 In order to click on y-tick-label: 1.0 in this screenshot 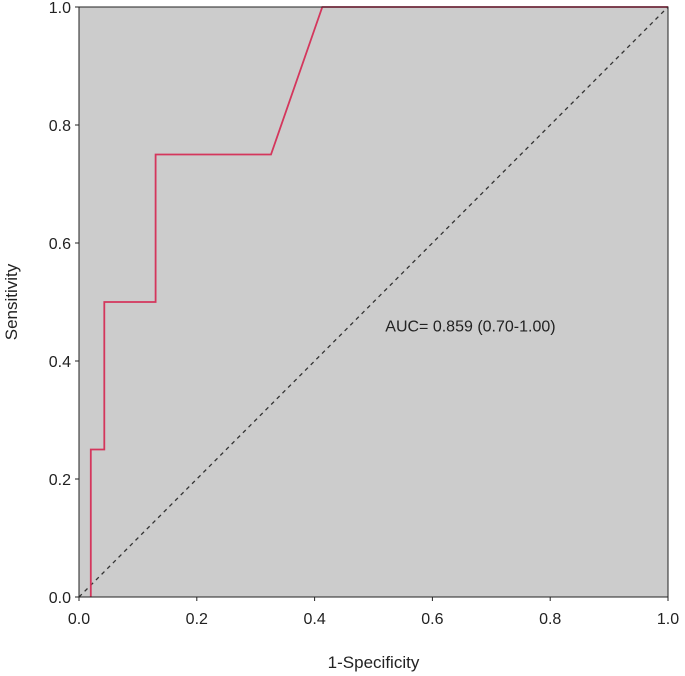, I will do `click(60, 8)`.